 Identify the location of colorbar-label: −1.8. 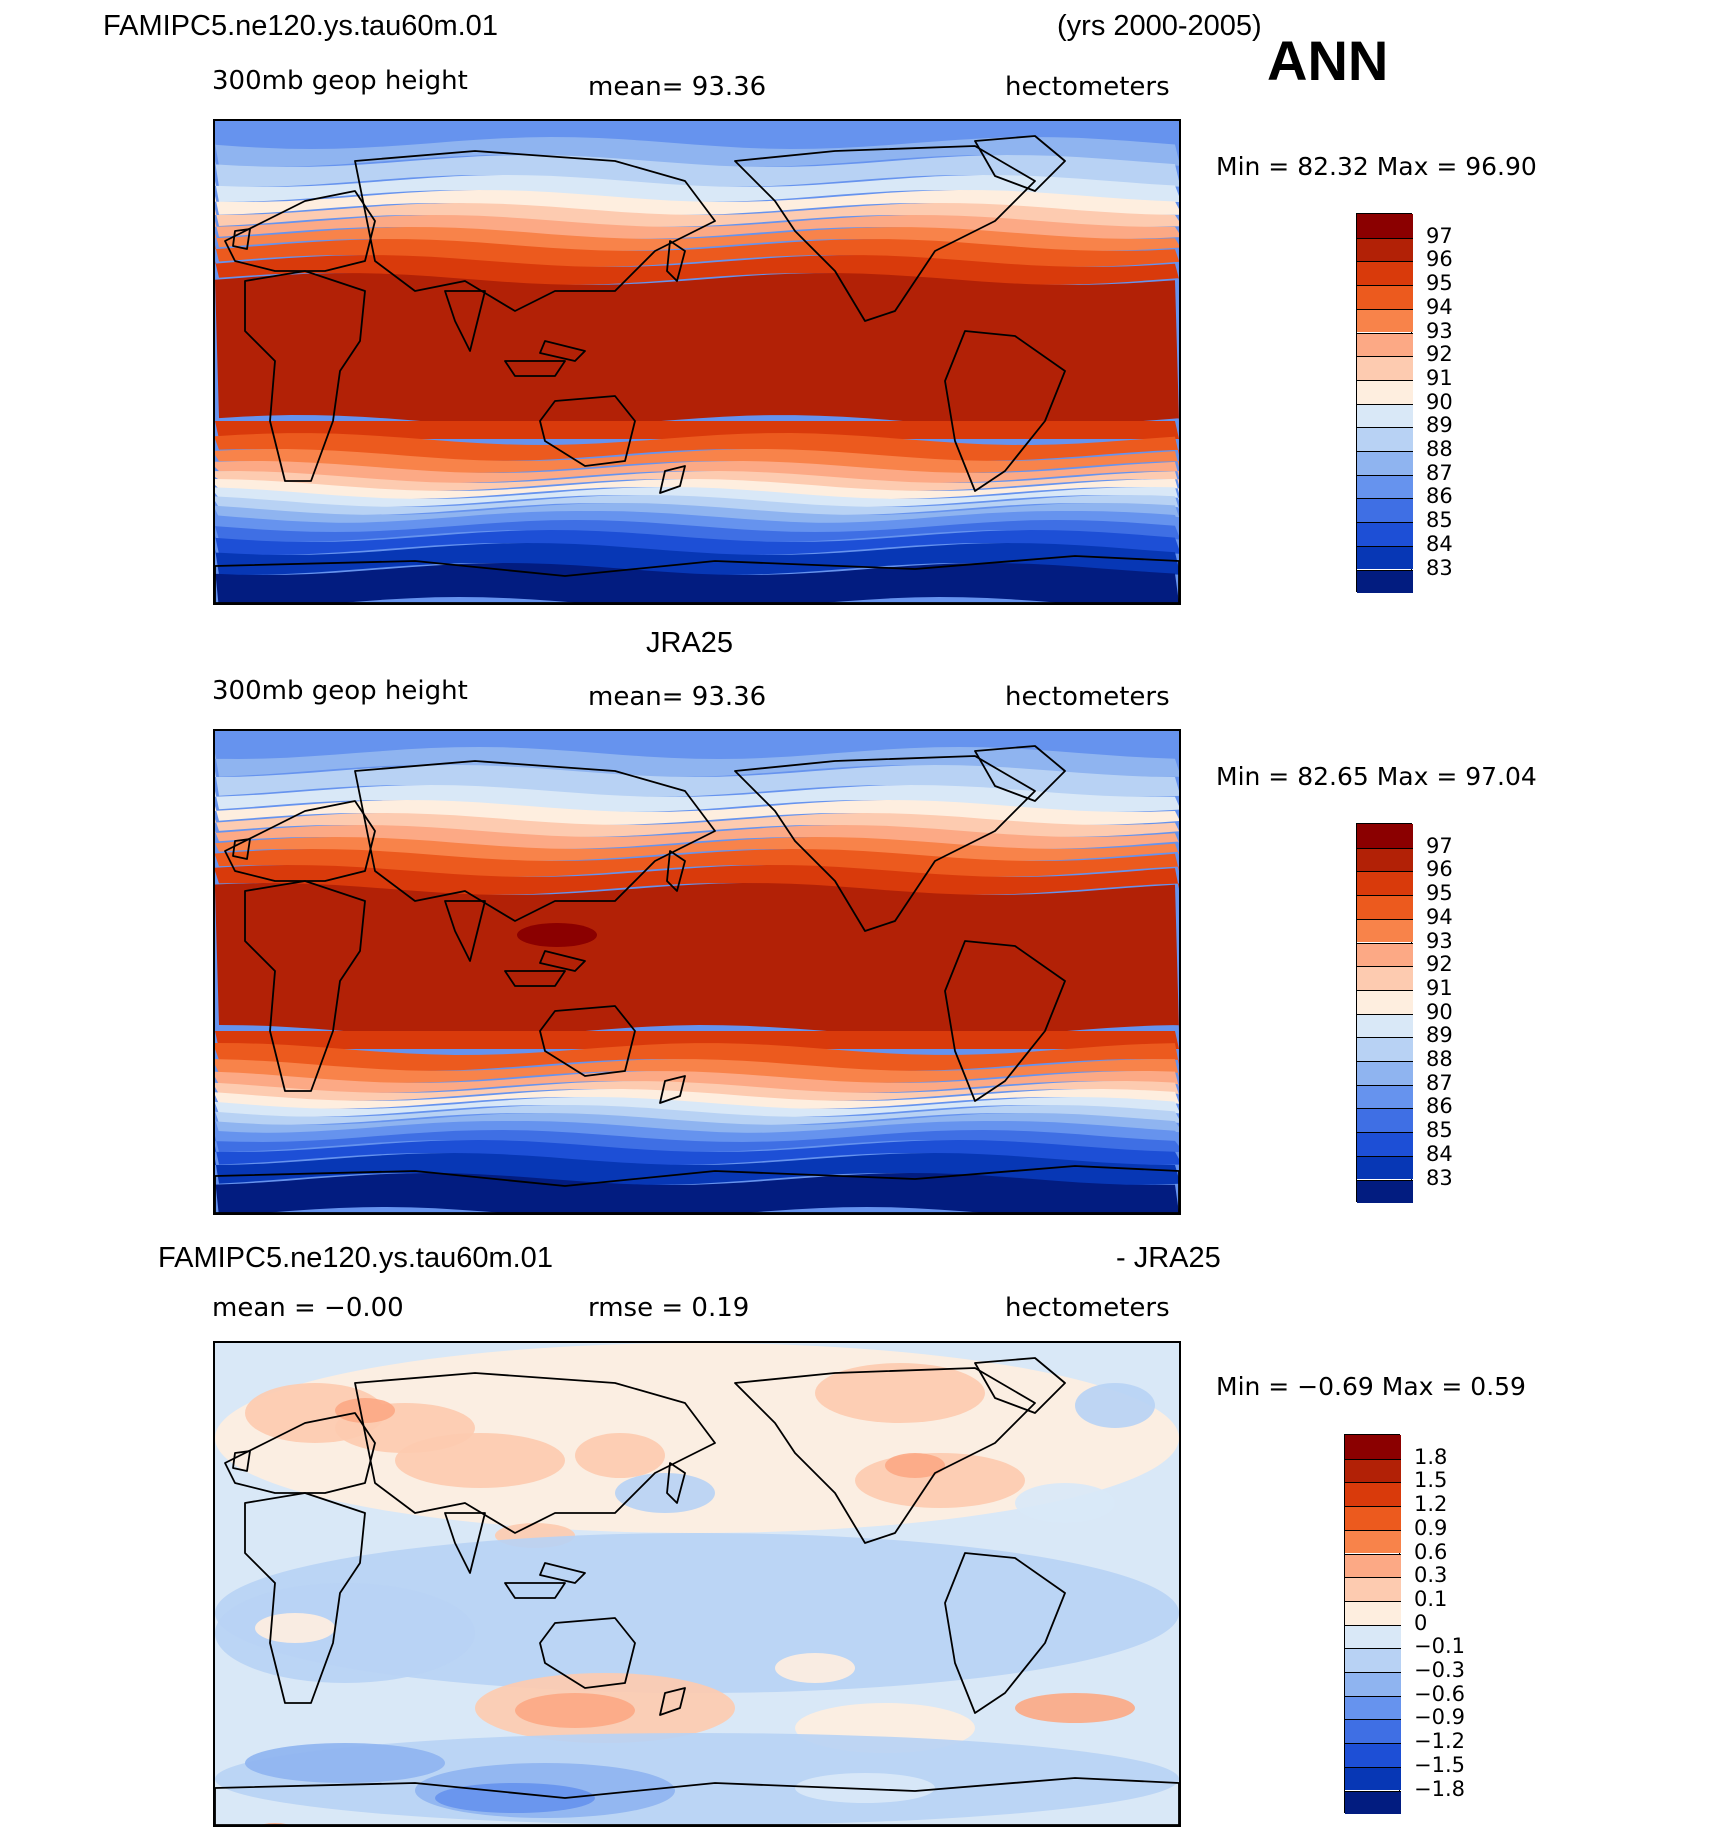
(1439, 1788).